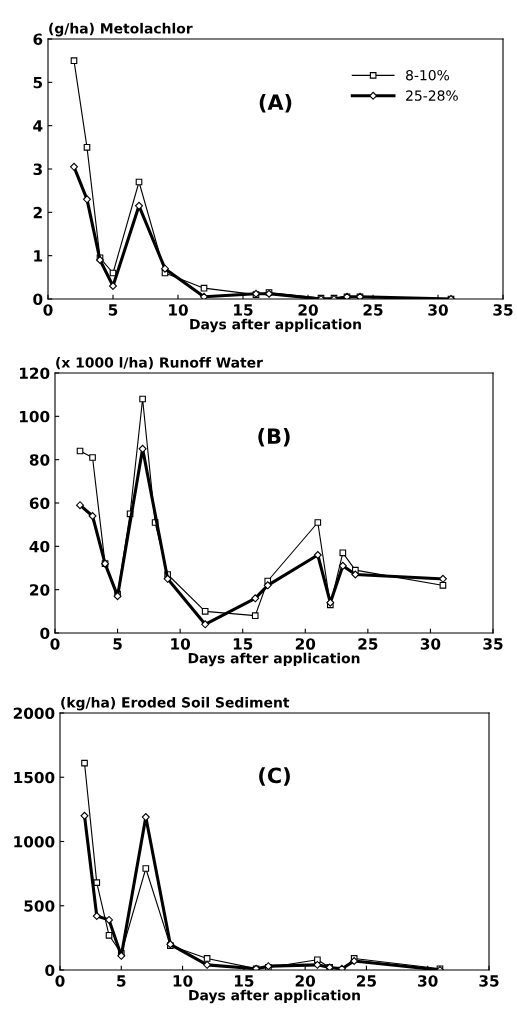 This screenshot has height=1019, width=517. I want to click on y-tick-label: 6, so click(38, 39).